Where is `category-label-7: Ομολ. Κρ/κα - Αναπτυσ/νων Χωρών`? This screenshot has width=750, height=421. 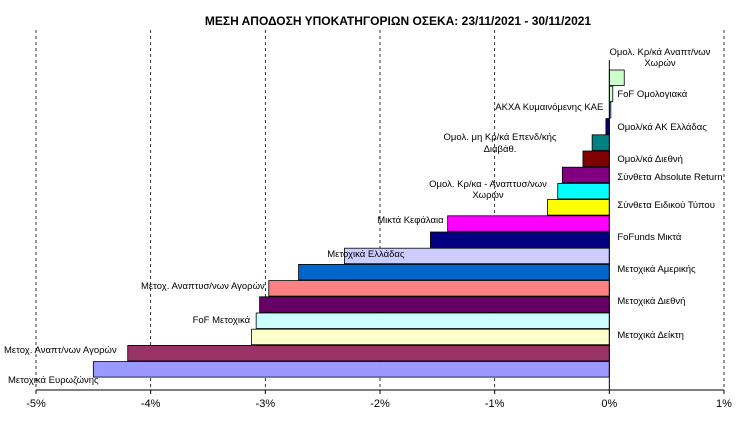 category-label-7: Ομολ. Κρ/κα - Αναπτυσ/νων Χωρών is located at coordinates (488, 190).